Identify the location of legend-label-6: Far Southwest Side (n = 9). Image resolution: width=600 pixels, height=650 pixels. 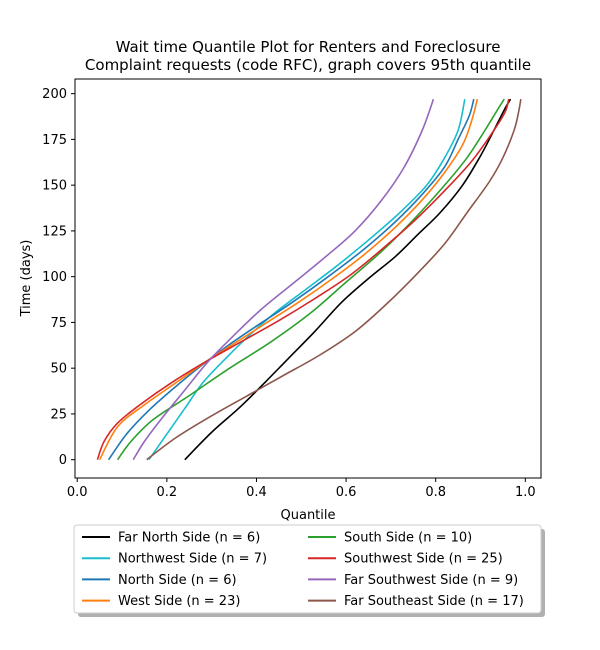
(431, 580).